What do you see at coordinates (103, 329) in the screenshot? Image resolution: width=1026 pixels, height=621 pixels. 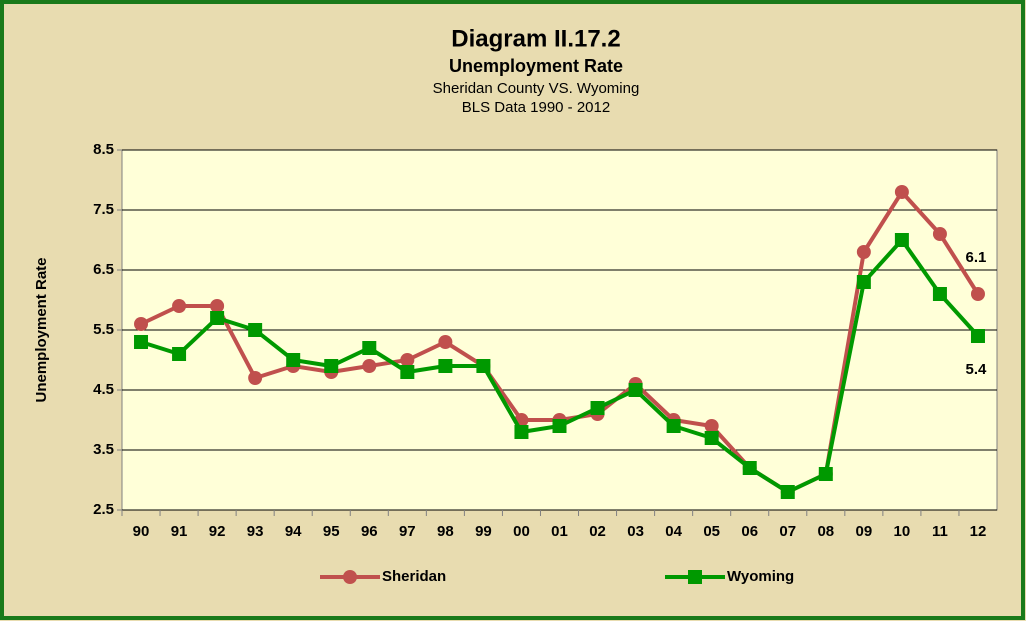 I see `y-tick-label: 5.5` at bounding box center [103, 329].